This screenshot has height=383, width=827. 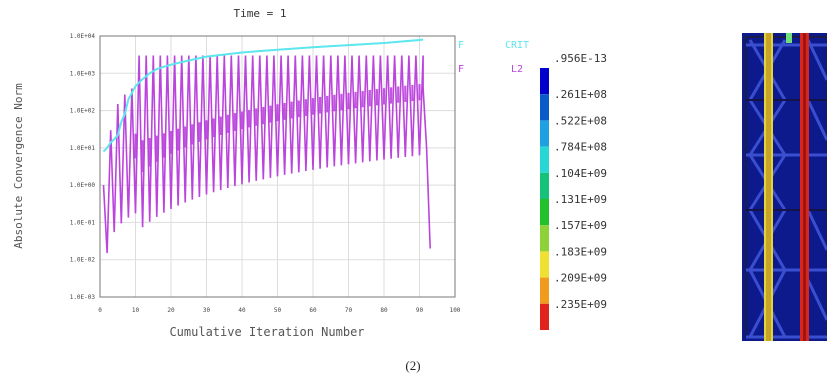 I want to click on y-tick-label: 1.0E-02, so click(x=83, y=260).